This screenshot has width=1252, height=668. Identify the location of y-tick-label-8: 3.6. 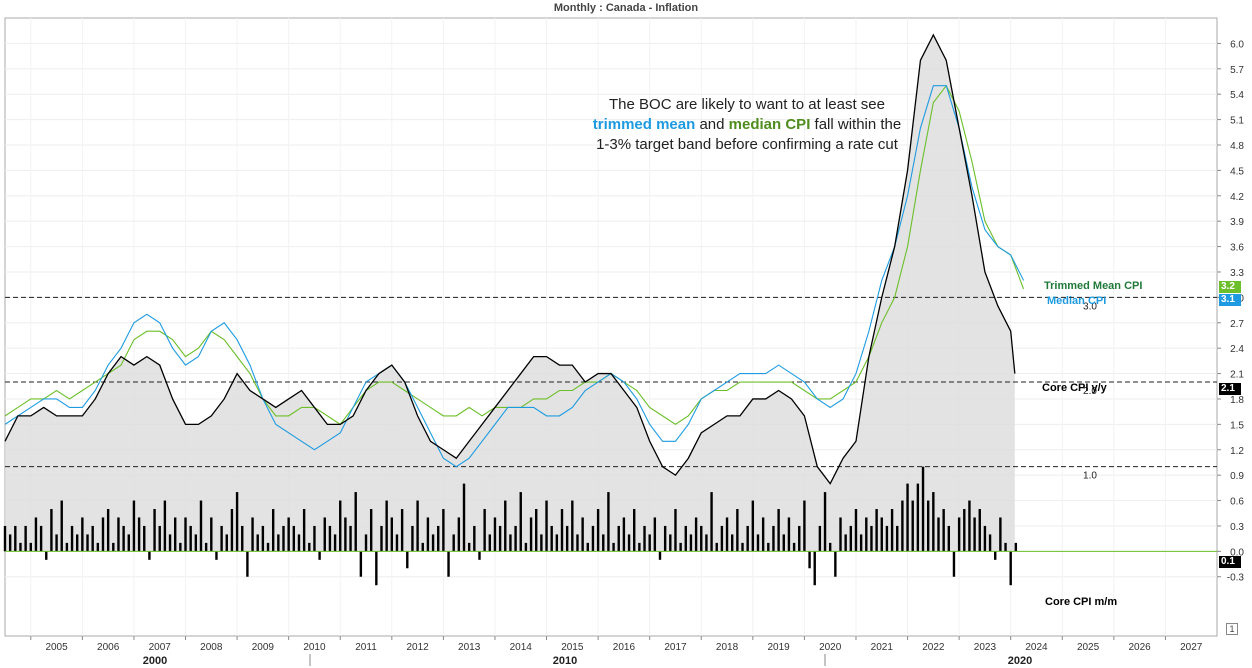
(1237, 248).